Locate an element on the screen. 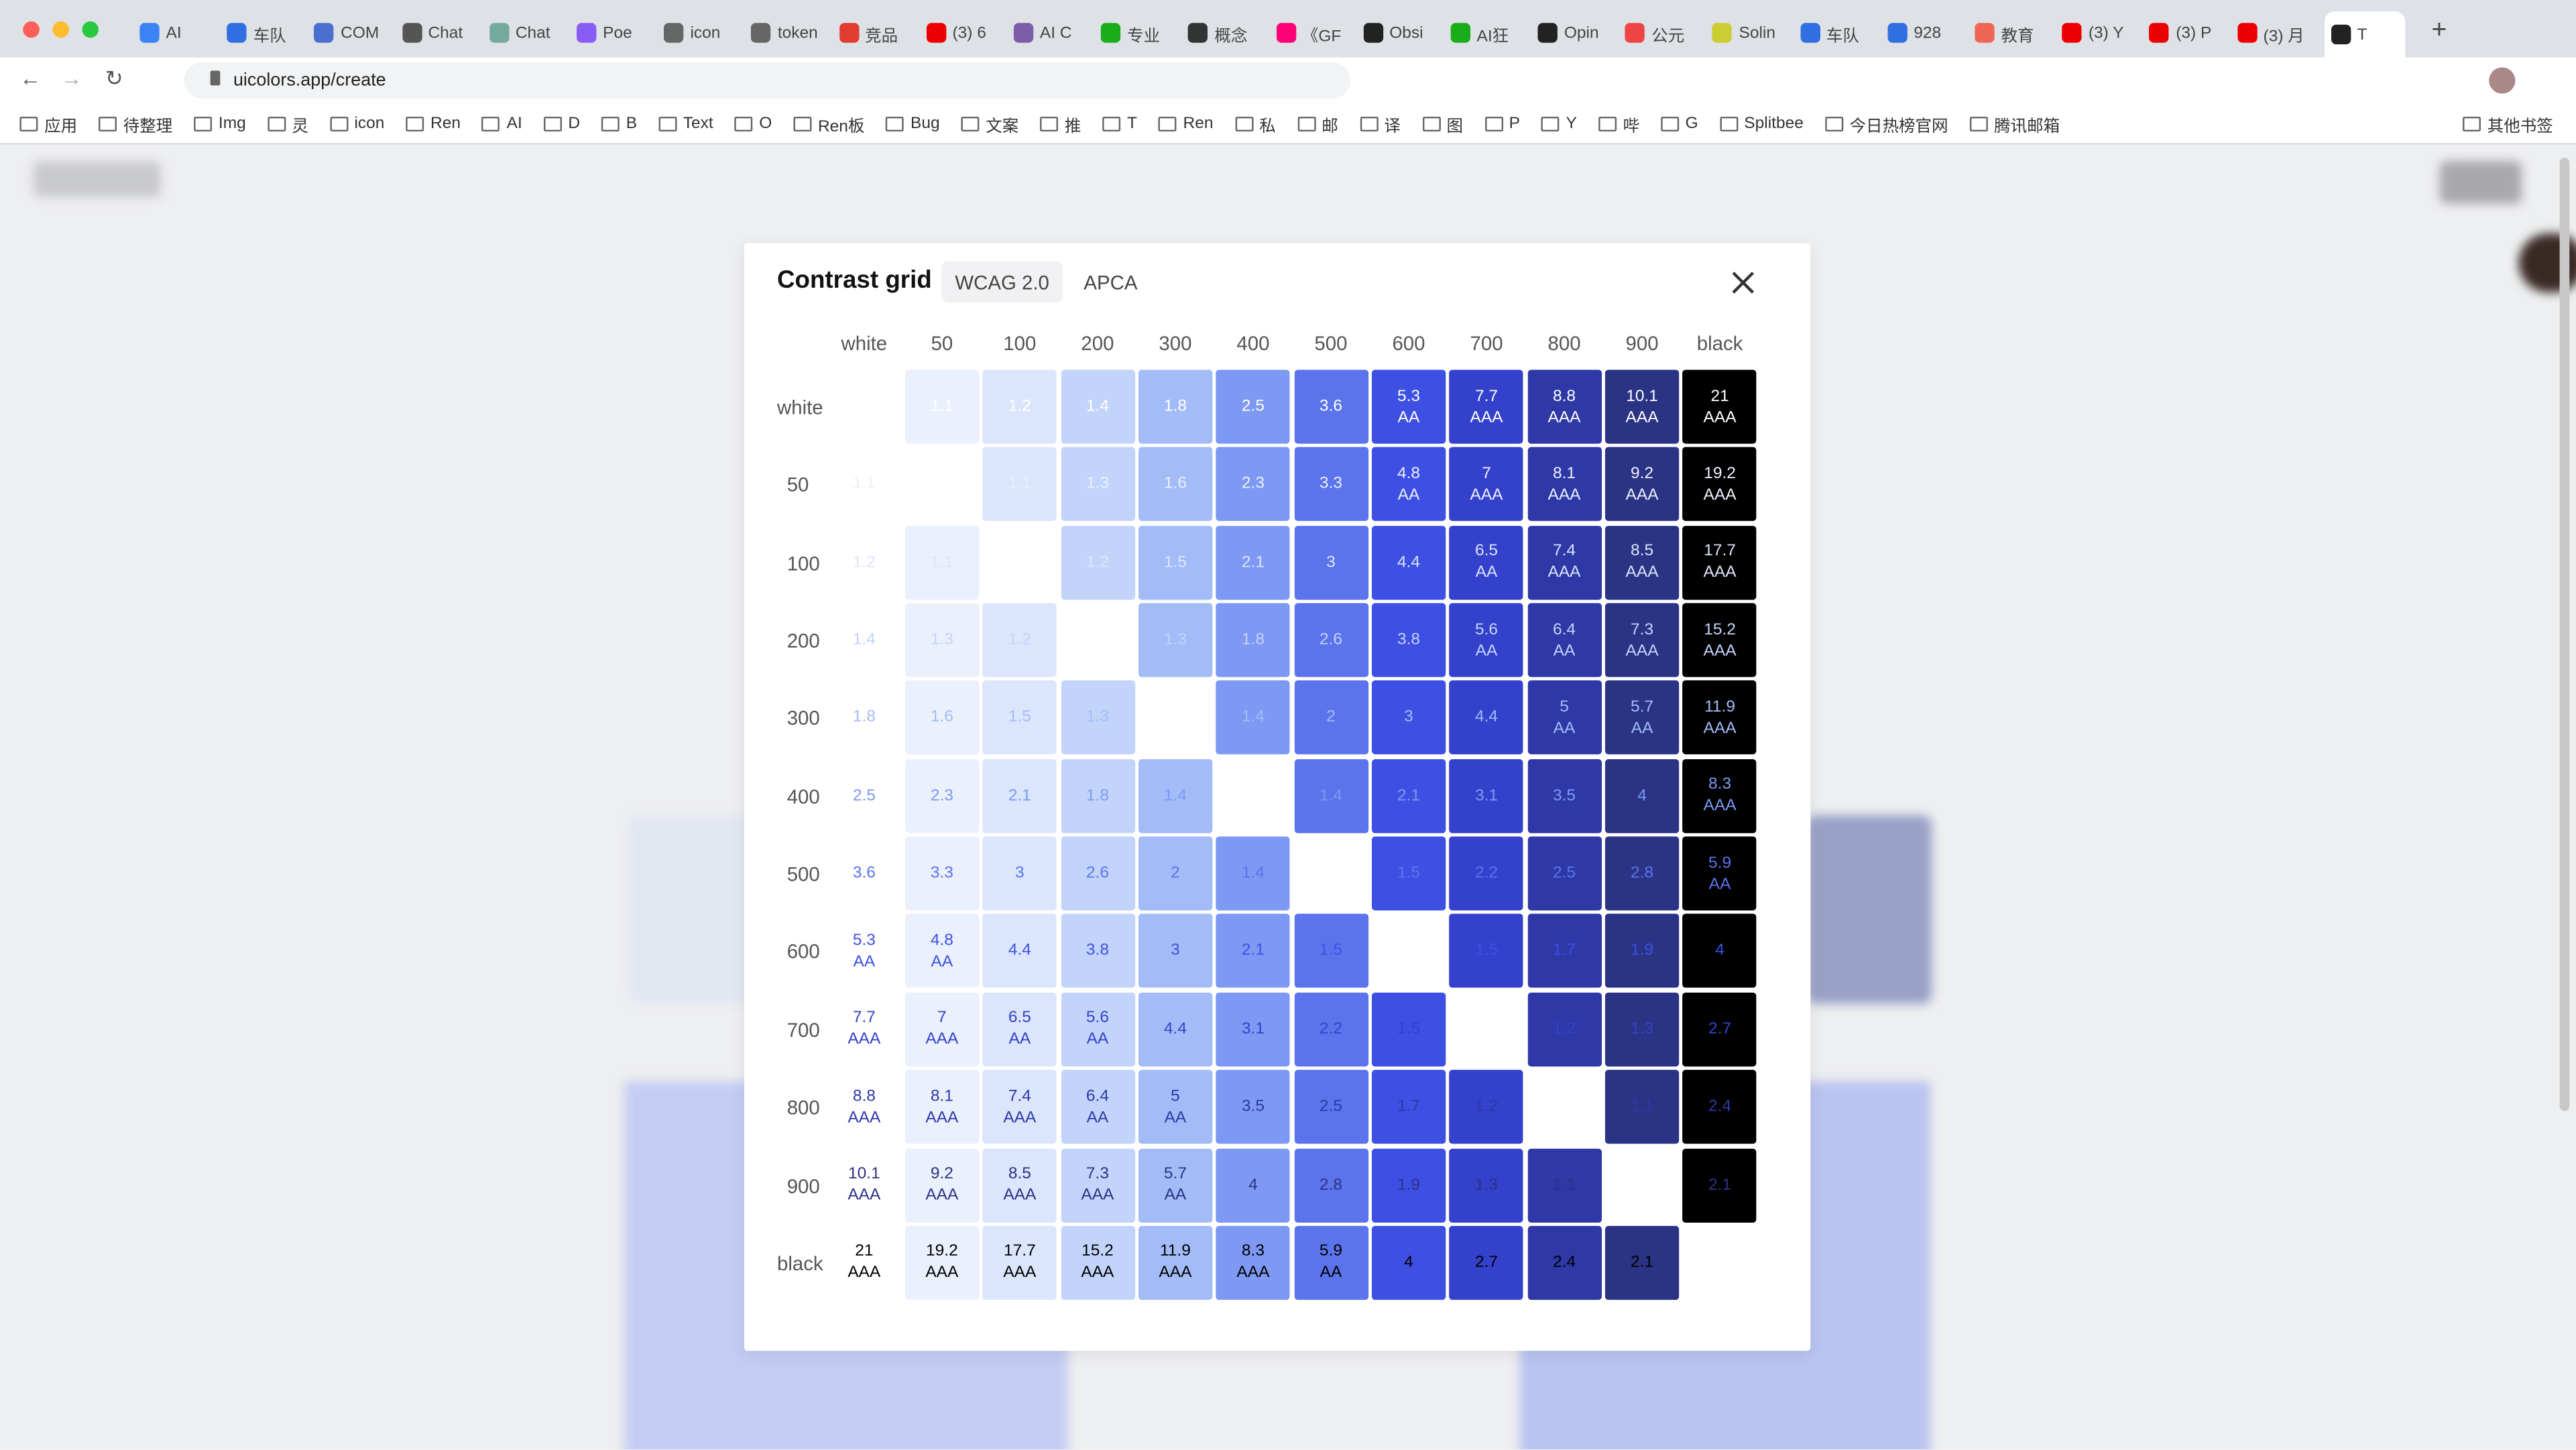 The height and width of the screenshot is (1450, 2576). mode-tab: APCA is located at coordinates (1111, 282).